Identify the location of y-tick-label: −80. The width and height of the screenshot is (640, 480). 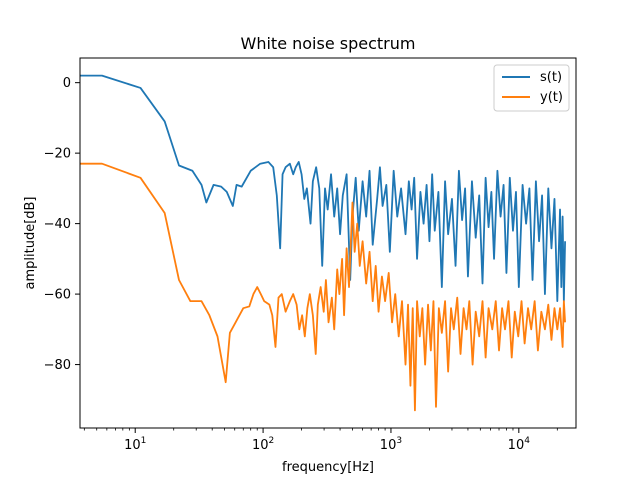
(57, 365).